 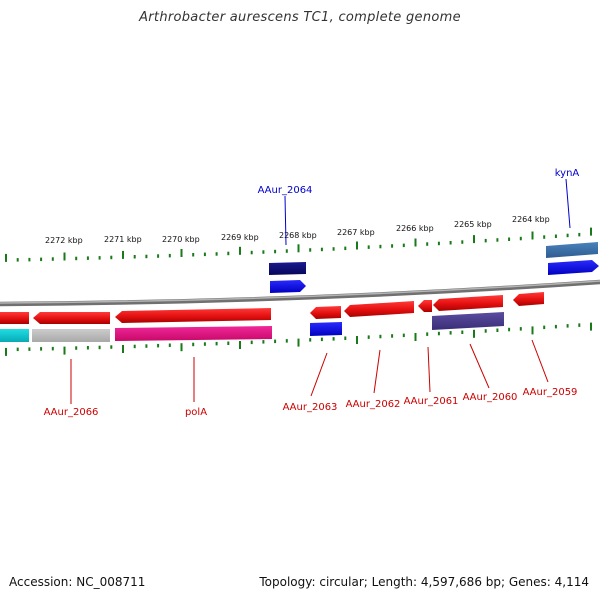 What do you see at coordinates (356, 232) in the screenshot?
I see `kbp-label: 2267 kbp` at bounding box center [356, 232].